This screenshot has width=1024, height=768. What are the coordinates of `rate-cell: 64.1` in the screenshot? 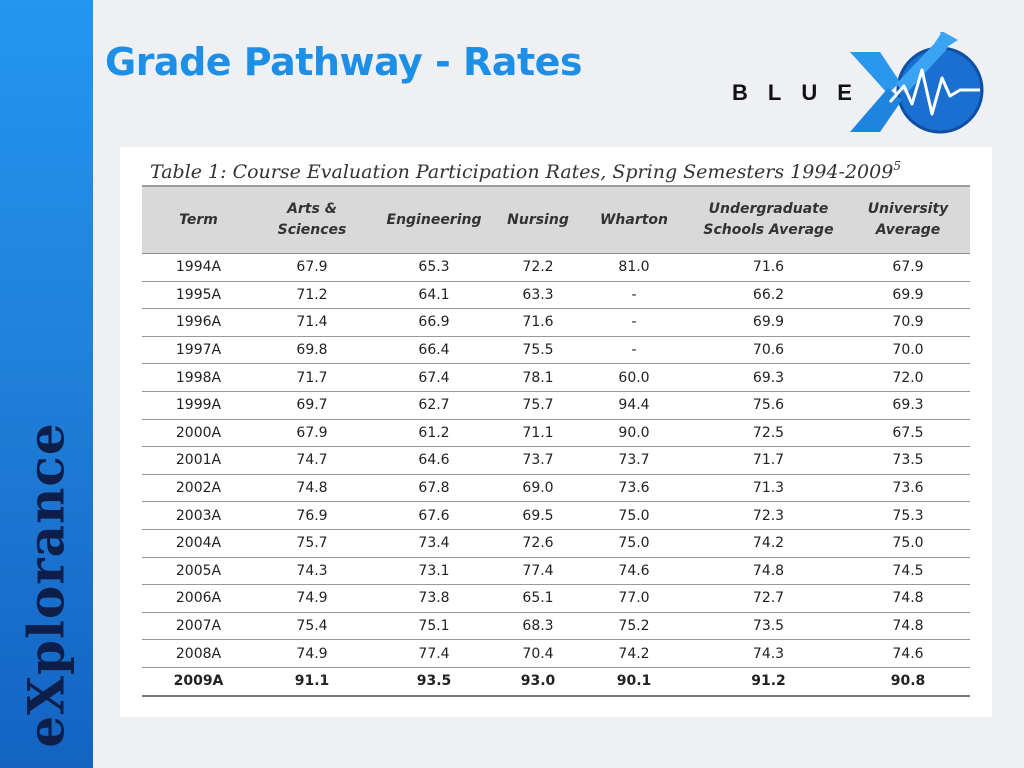 It's located at (434, 295).